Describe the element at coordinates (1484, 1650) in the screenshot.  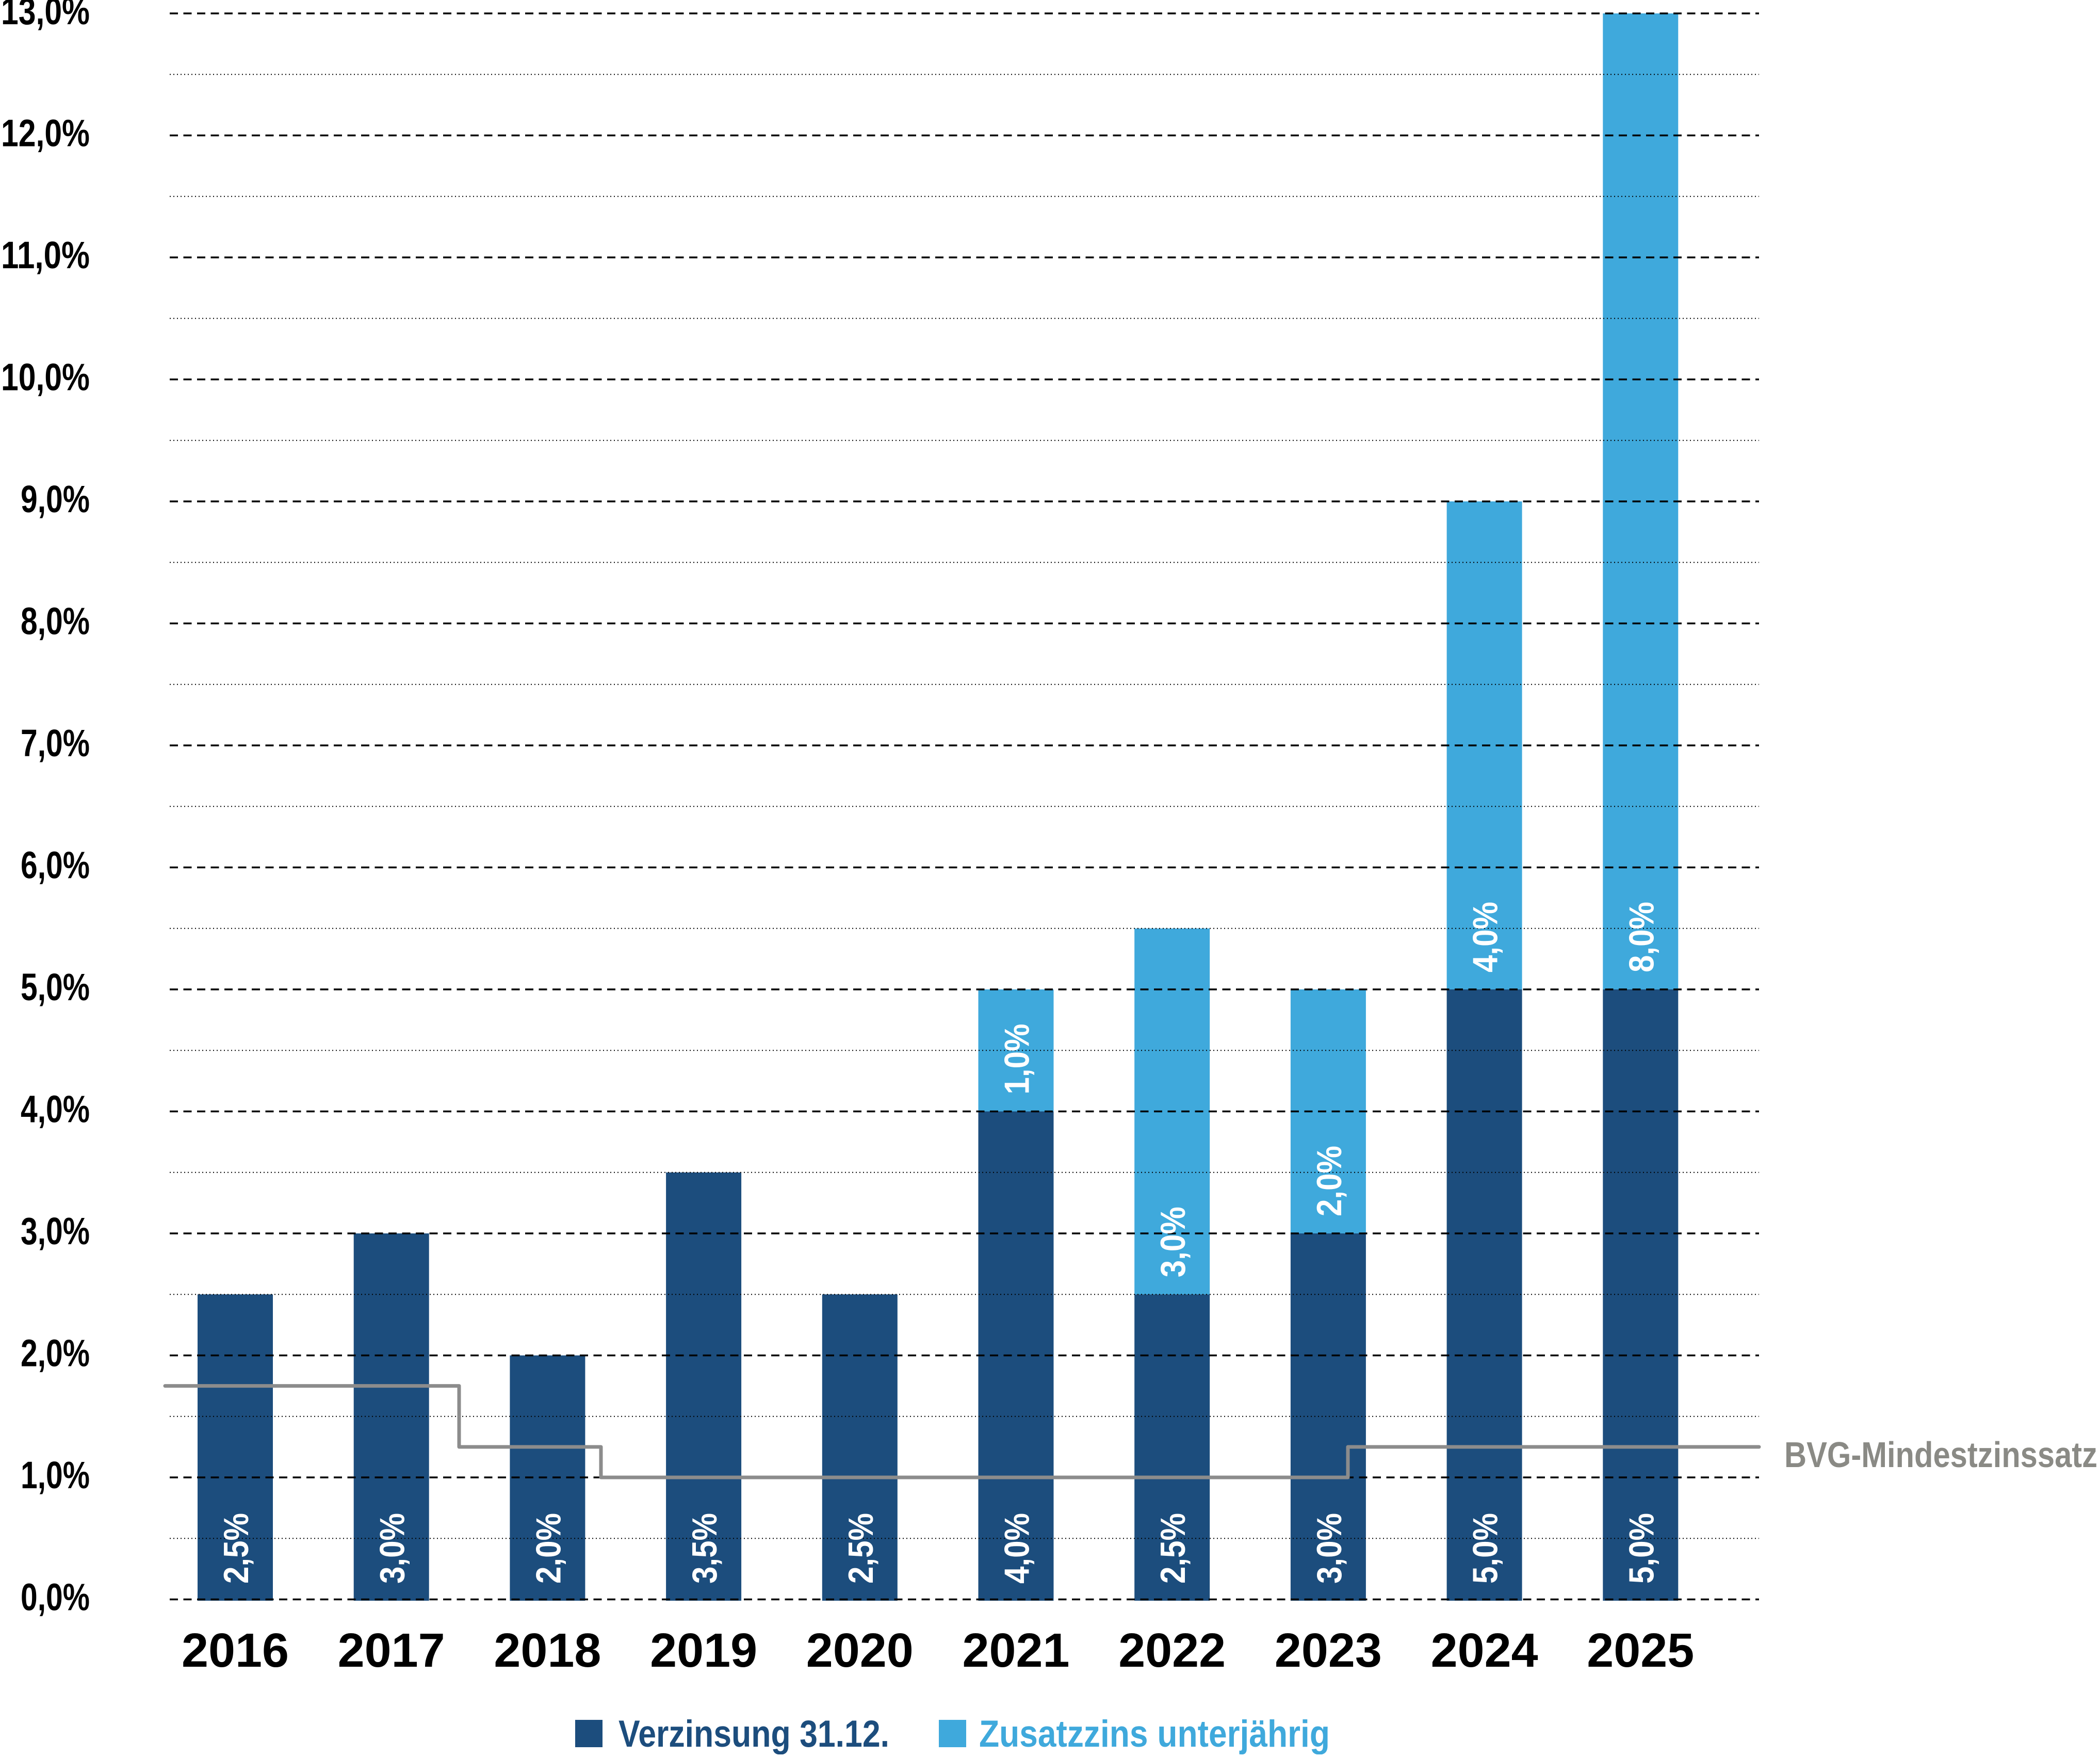
I see `svg-text: 2024` at that location.